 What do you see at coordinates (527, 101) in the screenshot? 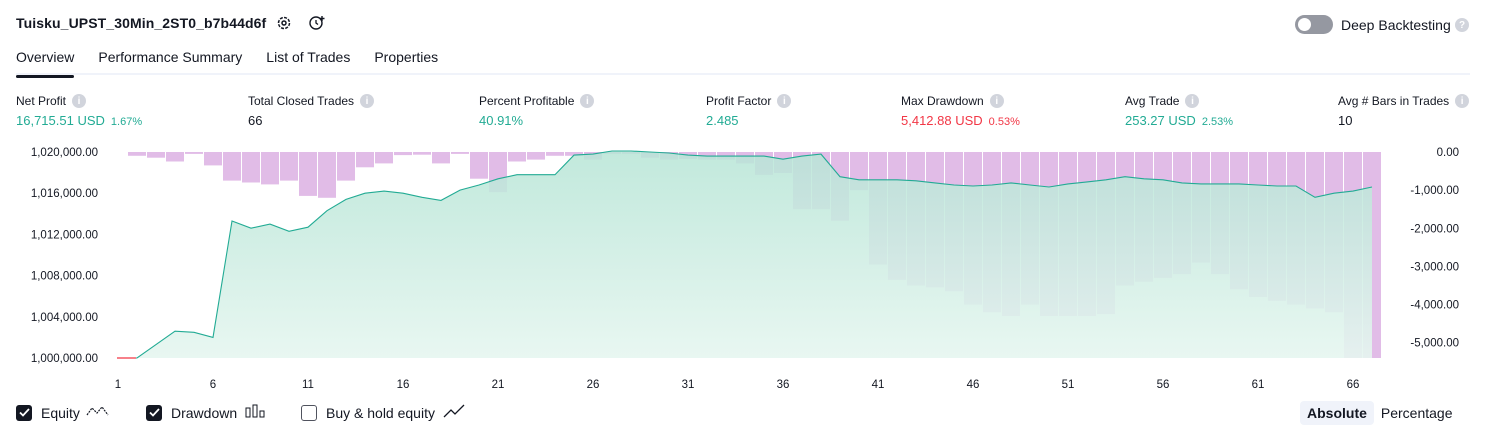
I see `metric-label: Percent Profitable` at bounding box center [527, 101].